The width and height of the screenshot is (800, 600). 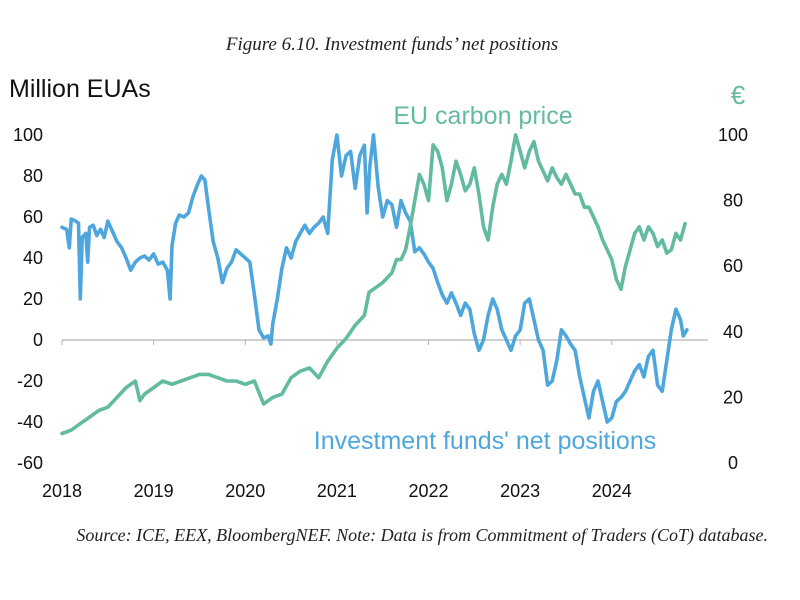 I want to click on x-tick-label: 2022, so click(x=429, y=491).